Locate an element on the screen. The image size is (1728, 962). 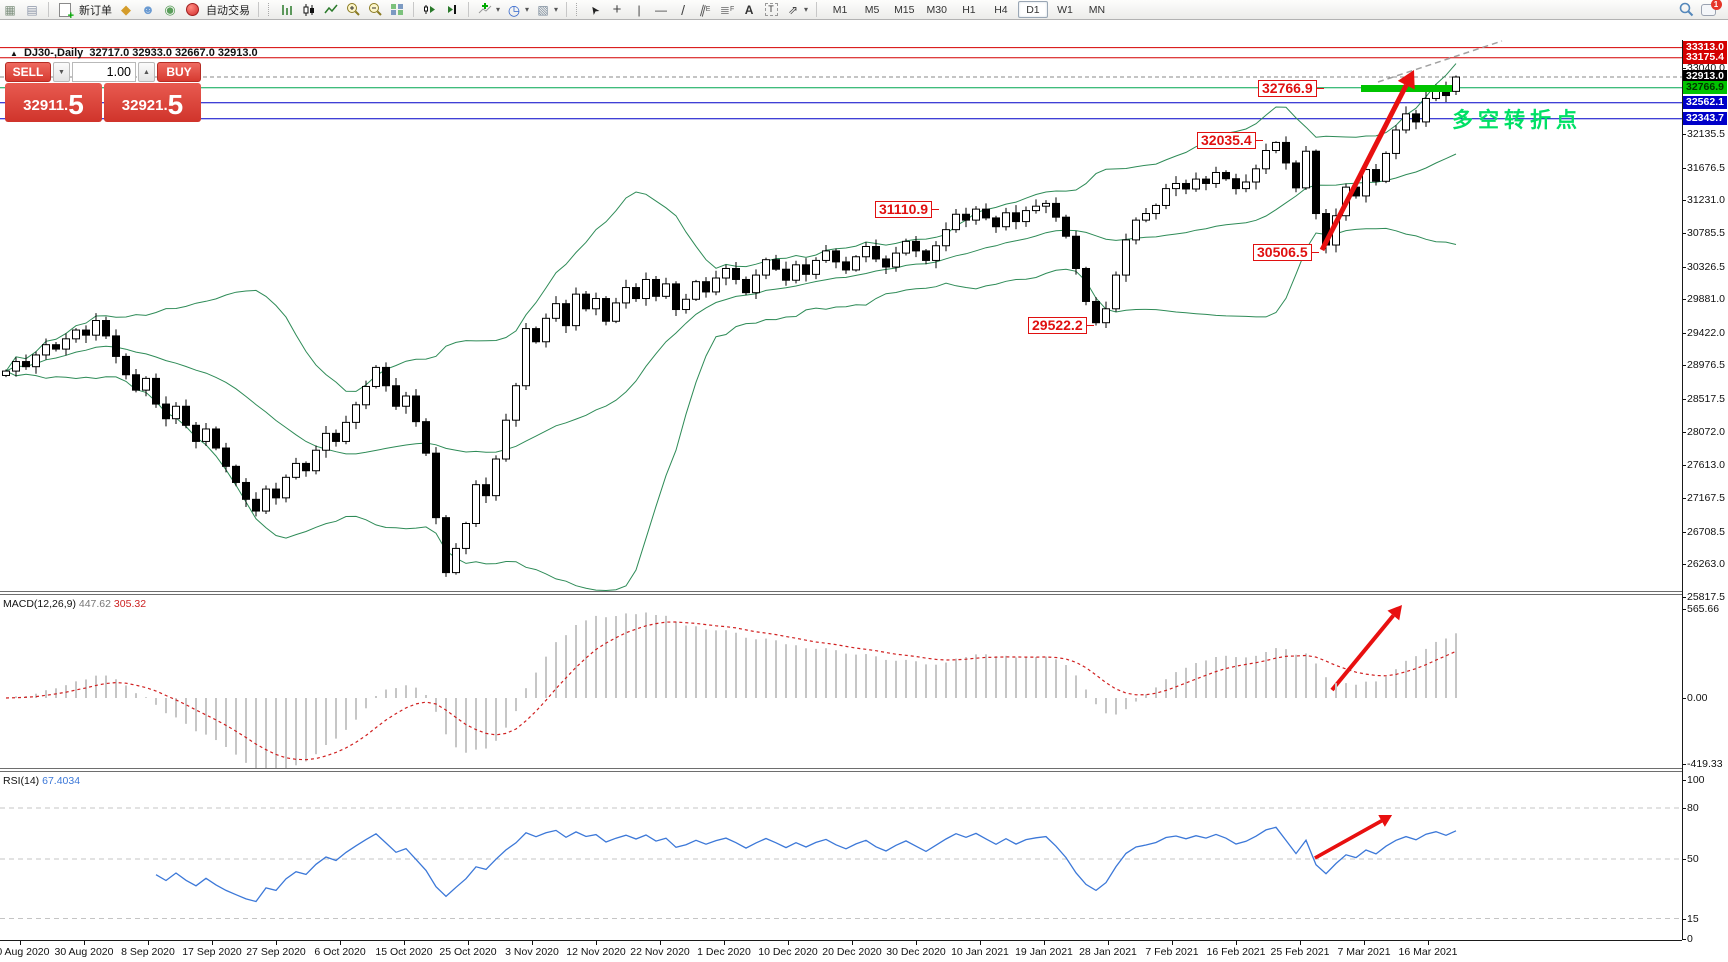
horizontal-line-tool-icon: — is located at coordinates (661, 9).